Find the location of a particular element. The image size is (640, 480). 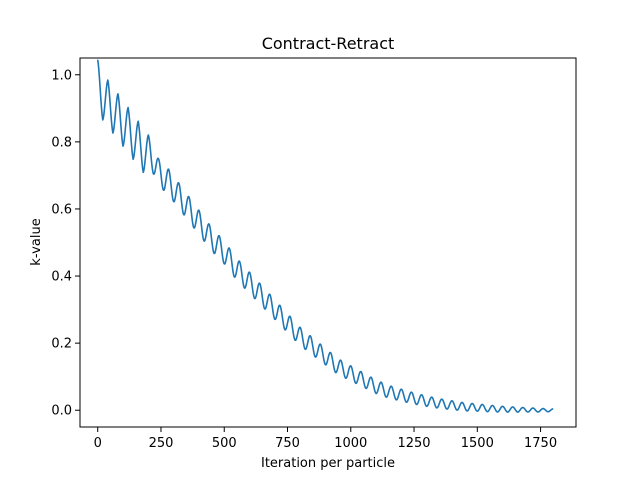

y-axis-label: k-value is located at coordinates (36, 241).